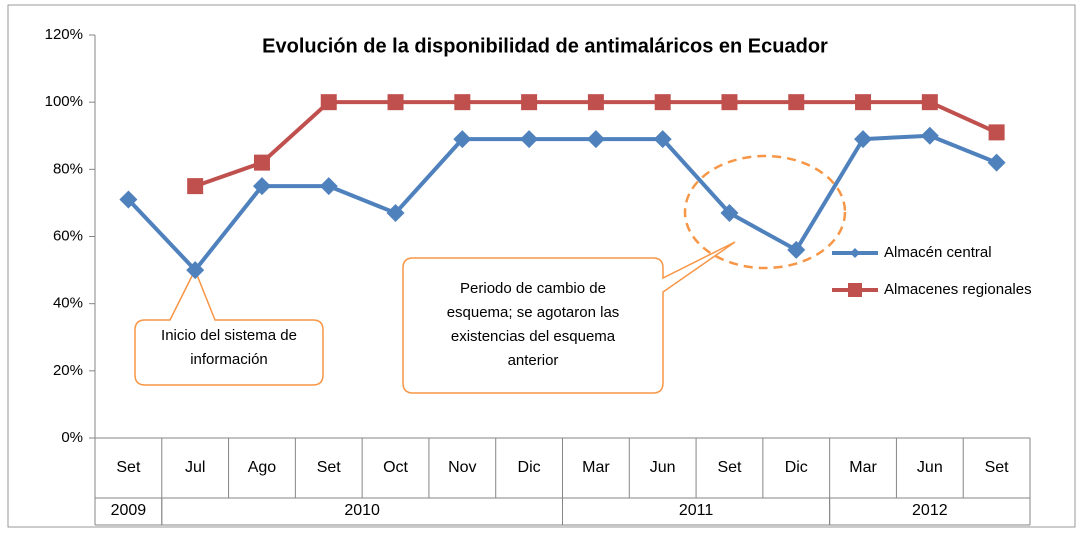  Describe the element at coordinates (462, 467) in the screenshot. I see `x-tick-label: Nov` at that location.